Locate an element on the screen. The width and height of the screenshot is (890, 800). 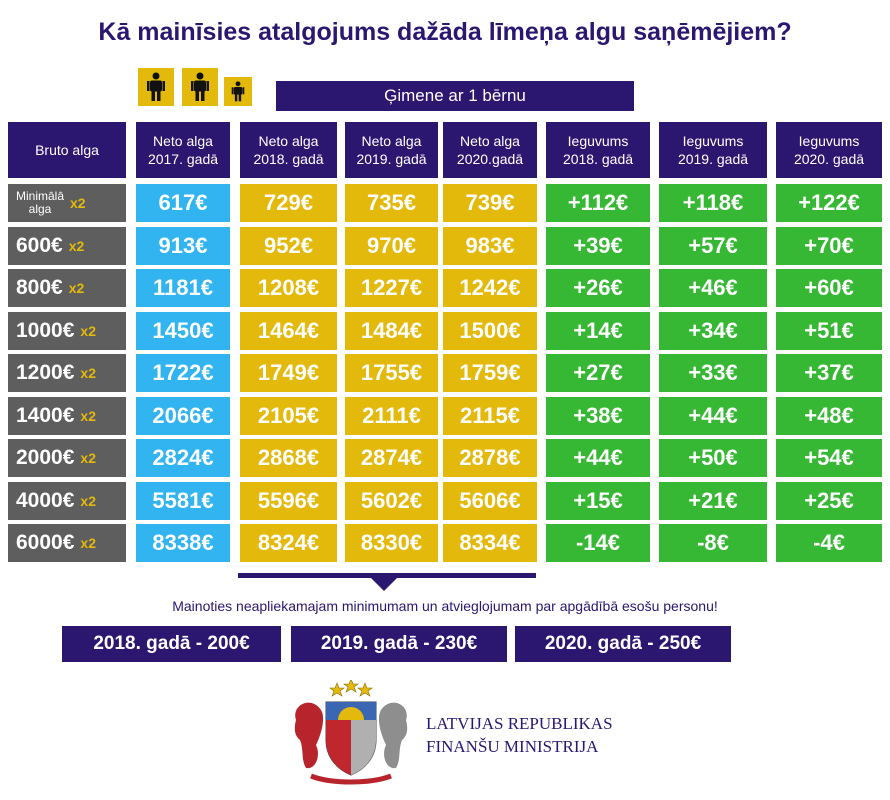
net-salary-cell: 8338€ is located at coordinates (183, 543).